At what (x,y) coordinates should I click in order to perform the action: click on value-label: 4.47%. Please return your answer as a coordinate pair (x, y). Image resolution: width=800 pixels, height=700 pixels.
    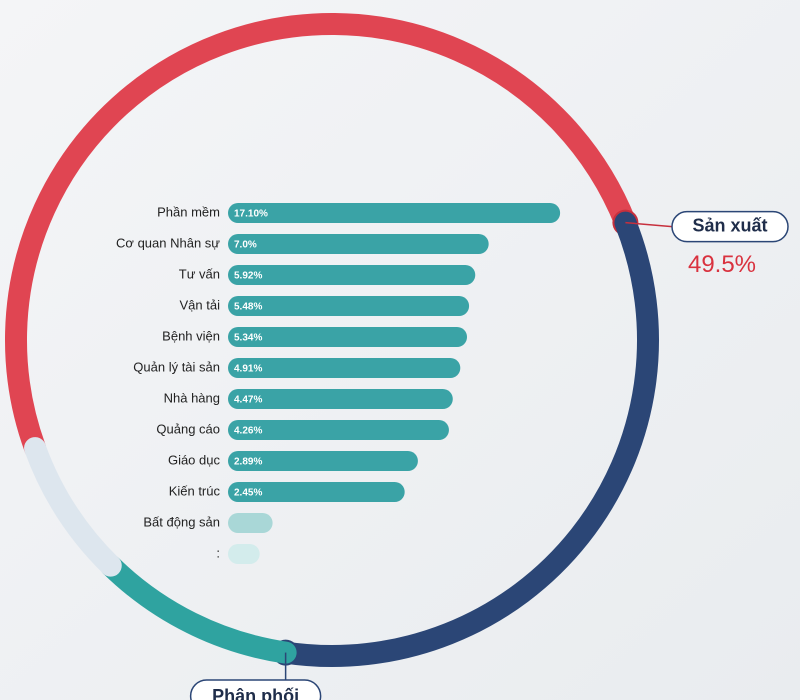
    Looking at the image, I should click on (248, 400).